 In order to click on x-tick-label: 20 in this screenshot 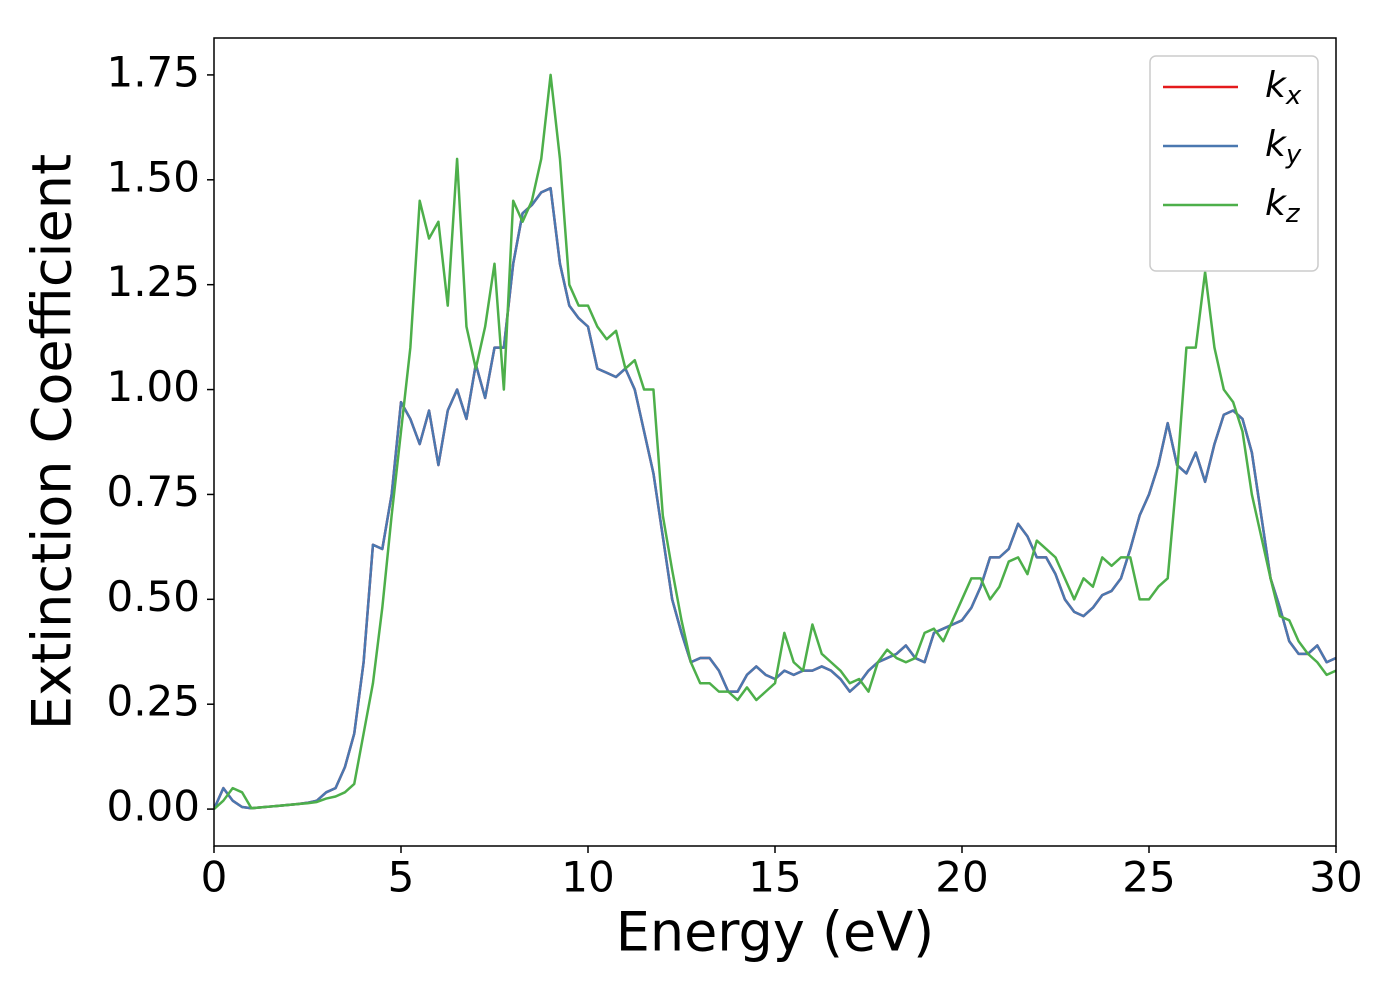, I will do `click(961, 877)`.